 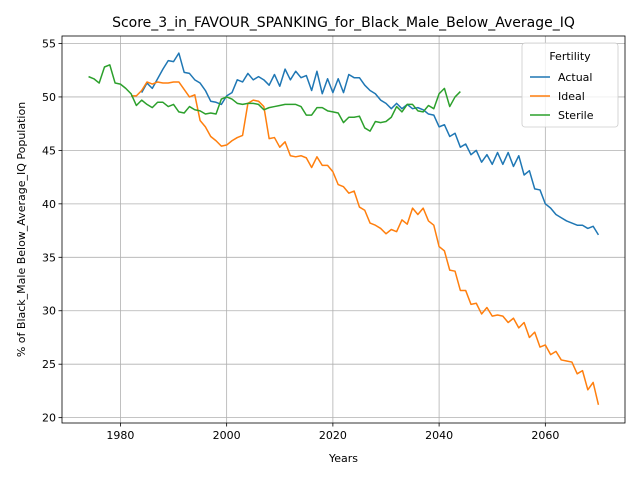 What do you see at coordinates (120, 435) in the screenshot?
I see `x-tick-label: 1980` at bounding box center [120, 435].